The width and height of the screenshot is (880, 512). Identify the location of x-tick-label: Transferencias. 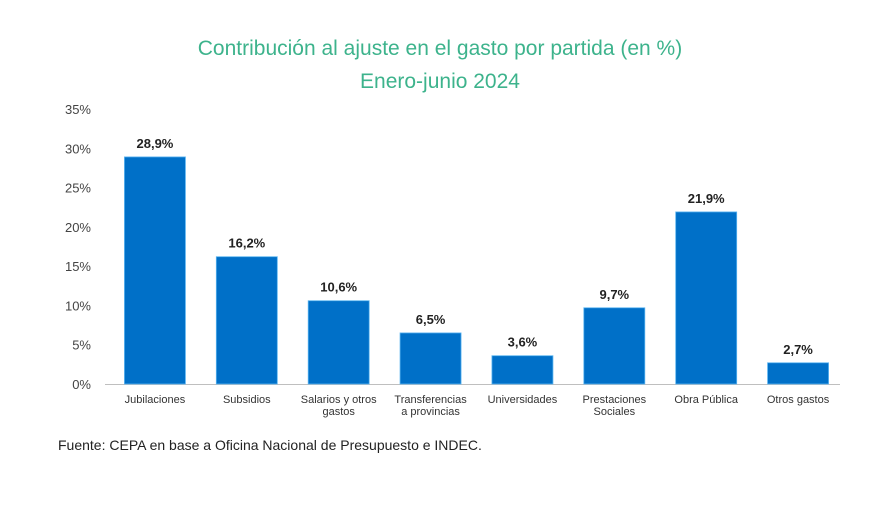
(430, 400).